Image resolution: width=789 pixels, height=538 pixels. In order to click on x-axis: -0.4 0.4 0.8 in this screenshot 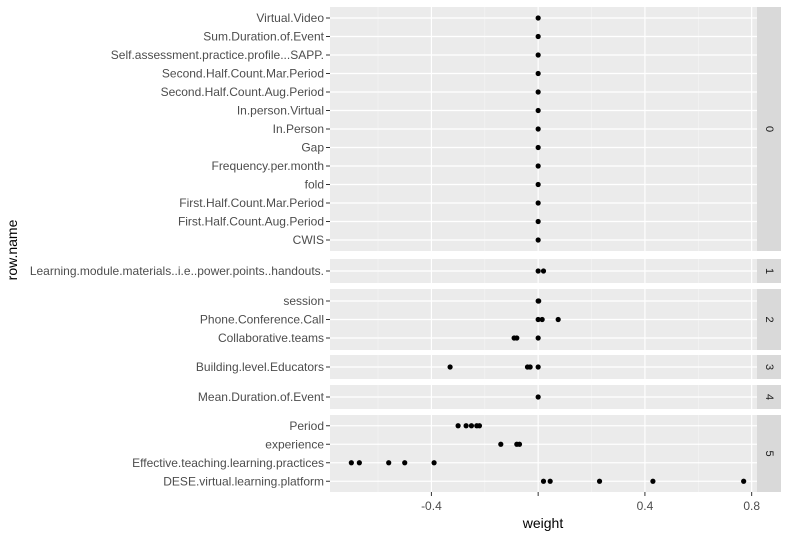, I will do `click(590, 502)`.